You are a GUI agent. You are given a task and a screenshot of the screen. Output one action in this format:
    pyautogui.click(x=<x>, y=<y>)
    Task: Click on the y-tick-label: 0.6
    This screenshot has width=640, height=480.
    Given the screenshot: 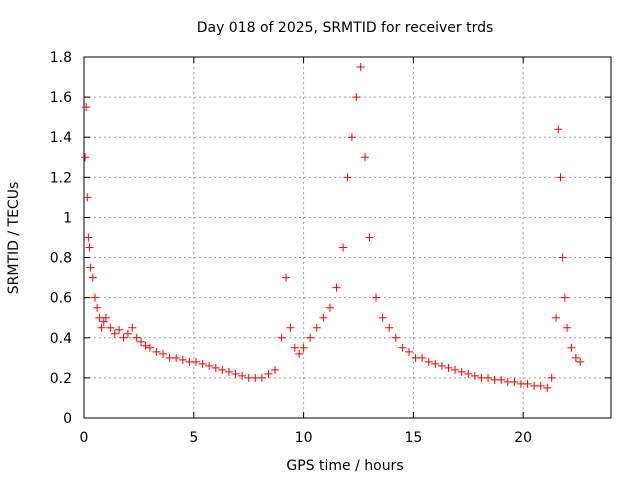 What is the action you would take?
    pyautogui.click(x=61, y=299)
    